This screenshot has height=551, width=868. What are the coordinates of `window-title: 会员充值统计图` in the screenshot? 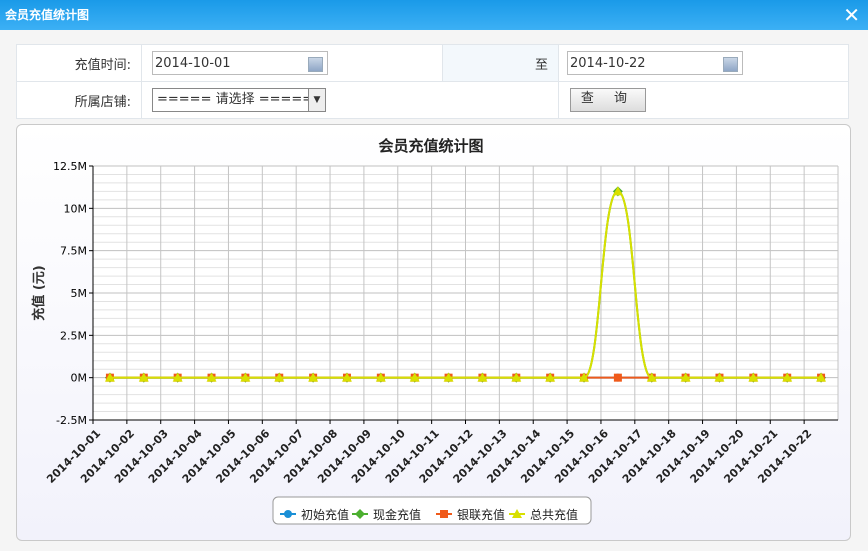 It's located at (47, 15).